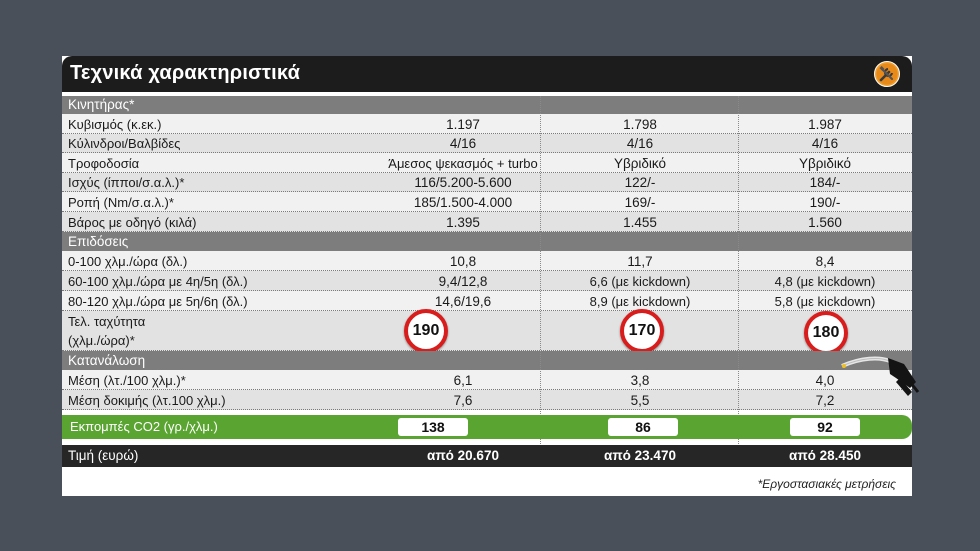  I want to click on cell: 4,0, so click(825, 380).